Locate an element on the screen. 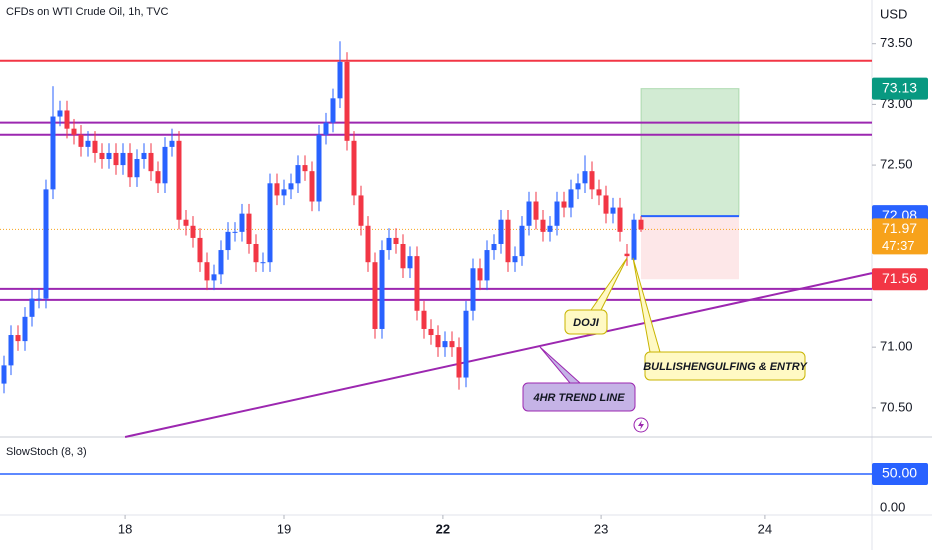 Image resolution: width=932 pixels, height=550 pixels. chart-title: CFDs on WTI Crude Oil, 1h, TVC is located at coordinates (87, 12).